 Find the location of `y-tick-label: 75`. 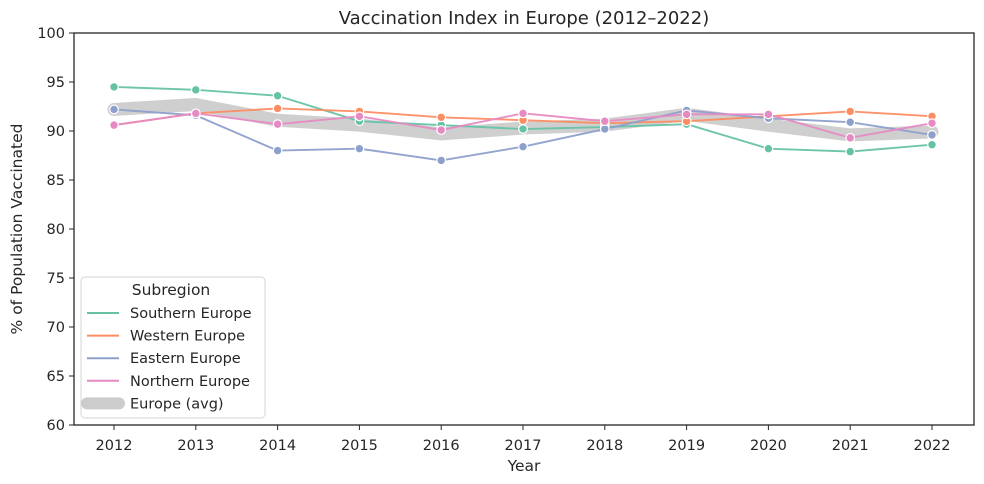

y-tick-label: 75 is located at coordinates (56, 279).